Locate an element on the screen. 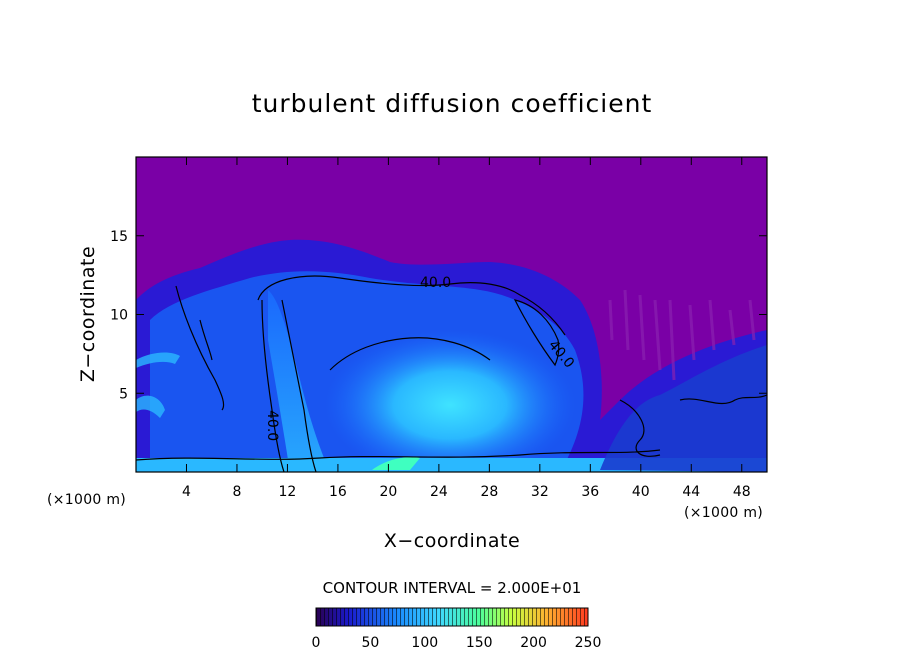 This screenshot has height=654, width=904. colorbar-ticks: 0 50 100 150 200 250 is located at coordinates (457, 643).